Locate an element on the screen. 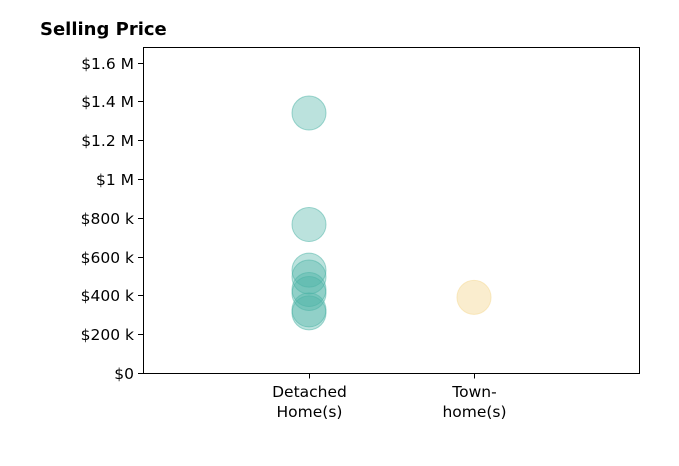  x-tick-label-line: Home(s) is located at coordinates (310, 412).